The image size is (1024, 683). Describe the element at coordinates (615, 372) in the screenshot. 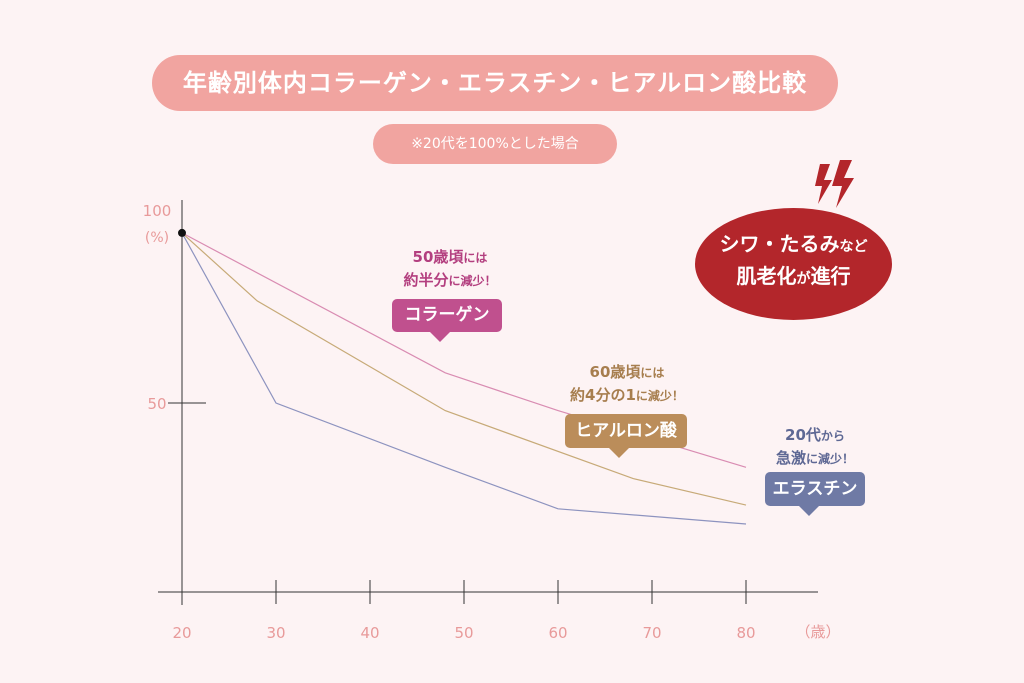

I see `note-text: 60歳頃` at that location.